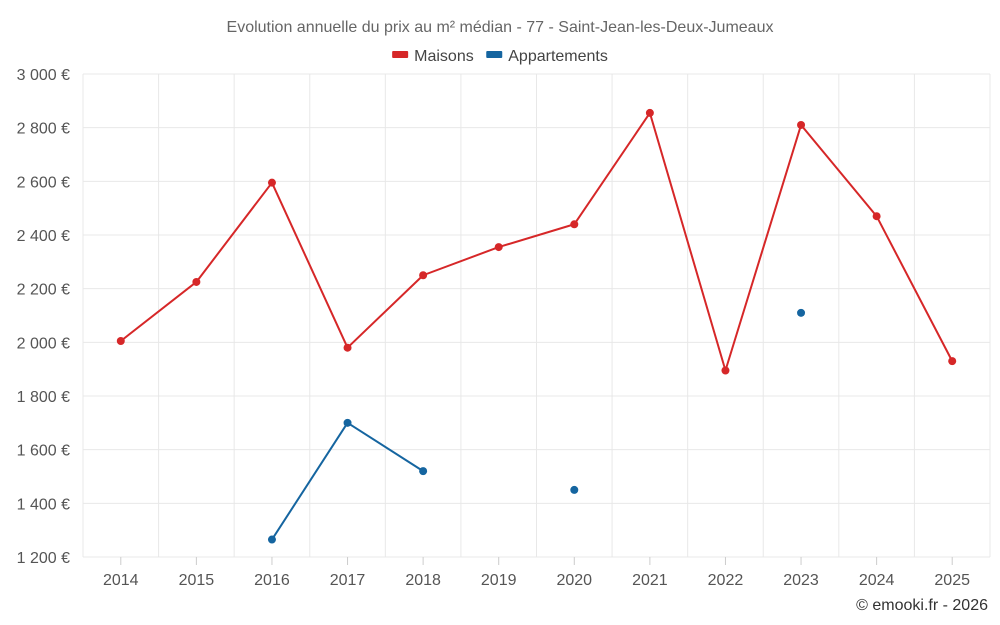 Image resolution: width=1000 pixels, height=625 pixels. Describe the element at coordinates (272, 580) in the screenshot. I see `x-tick-label: 2016` at that location.